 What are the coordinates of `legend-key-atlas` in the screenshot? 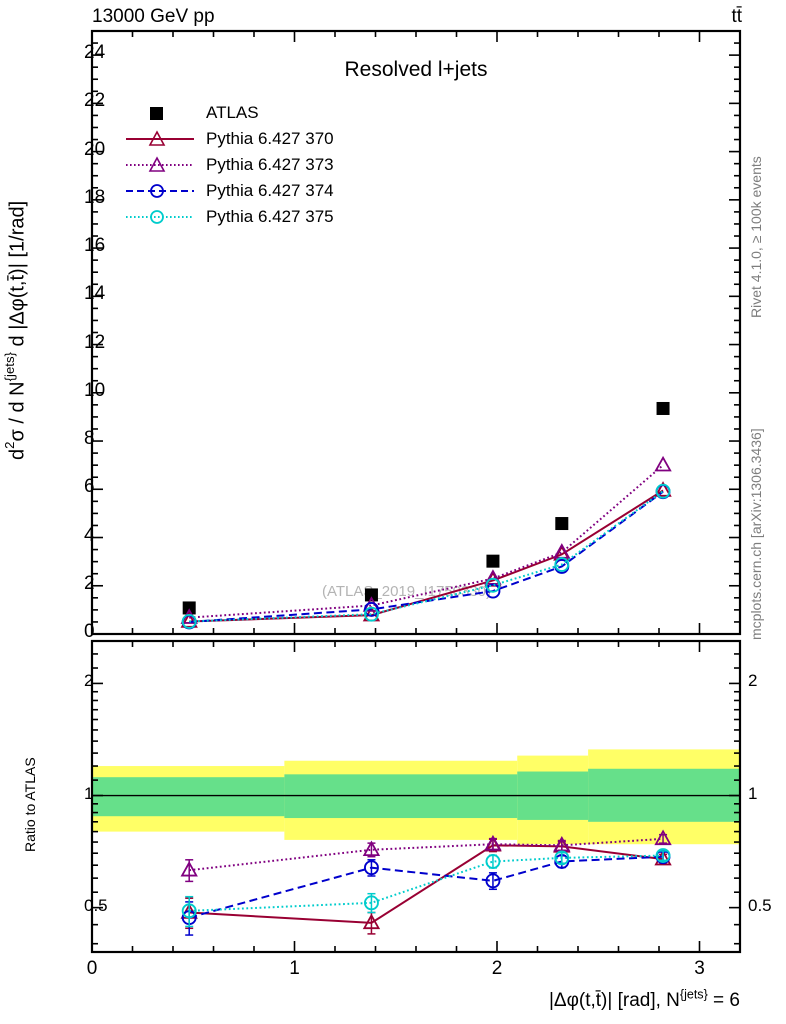 It's located at (160, 113).